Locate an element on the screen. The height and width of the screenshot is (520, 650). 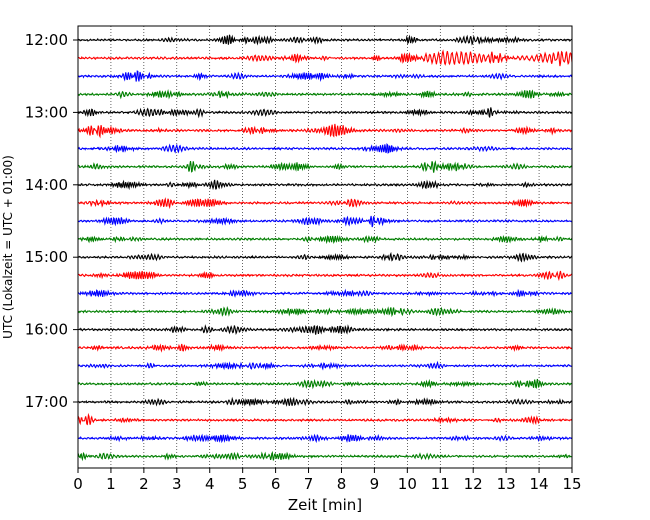
x-tick-label: 4 is located at coordinates (210, 484).